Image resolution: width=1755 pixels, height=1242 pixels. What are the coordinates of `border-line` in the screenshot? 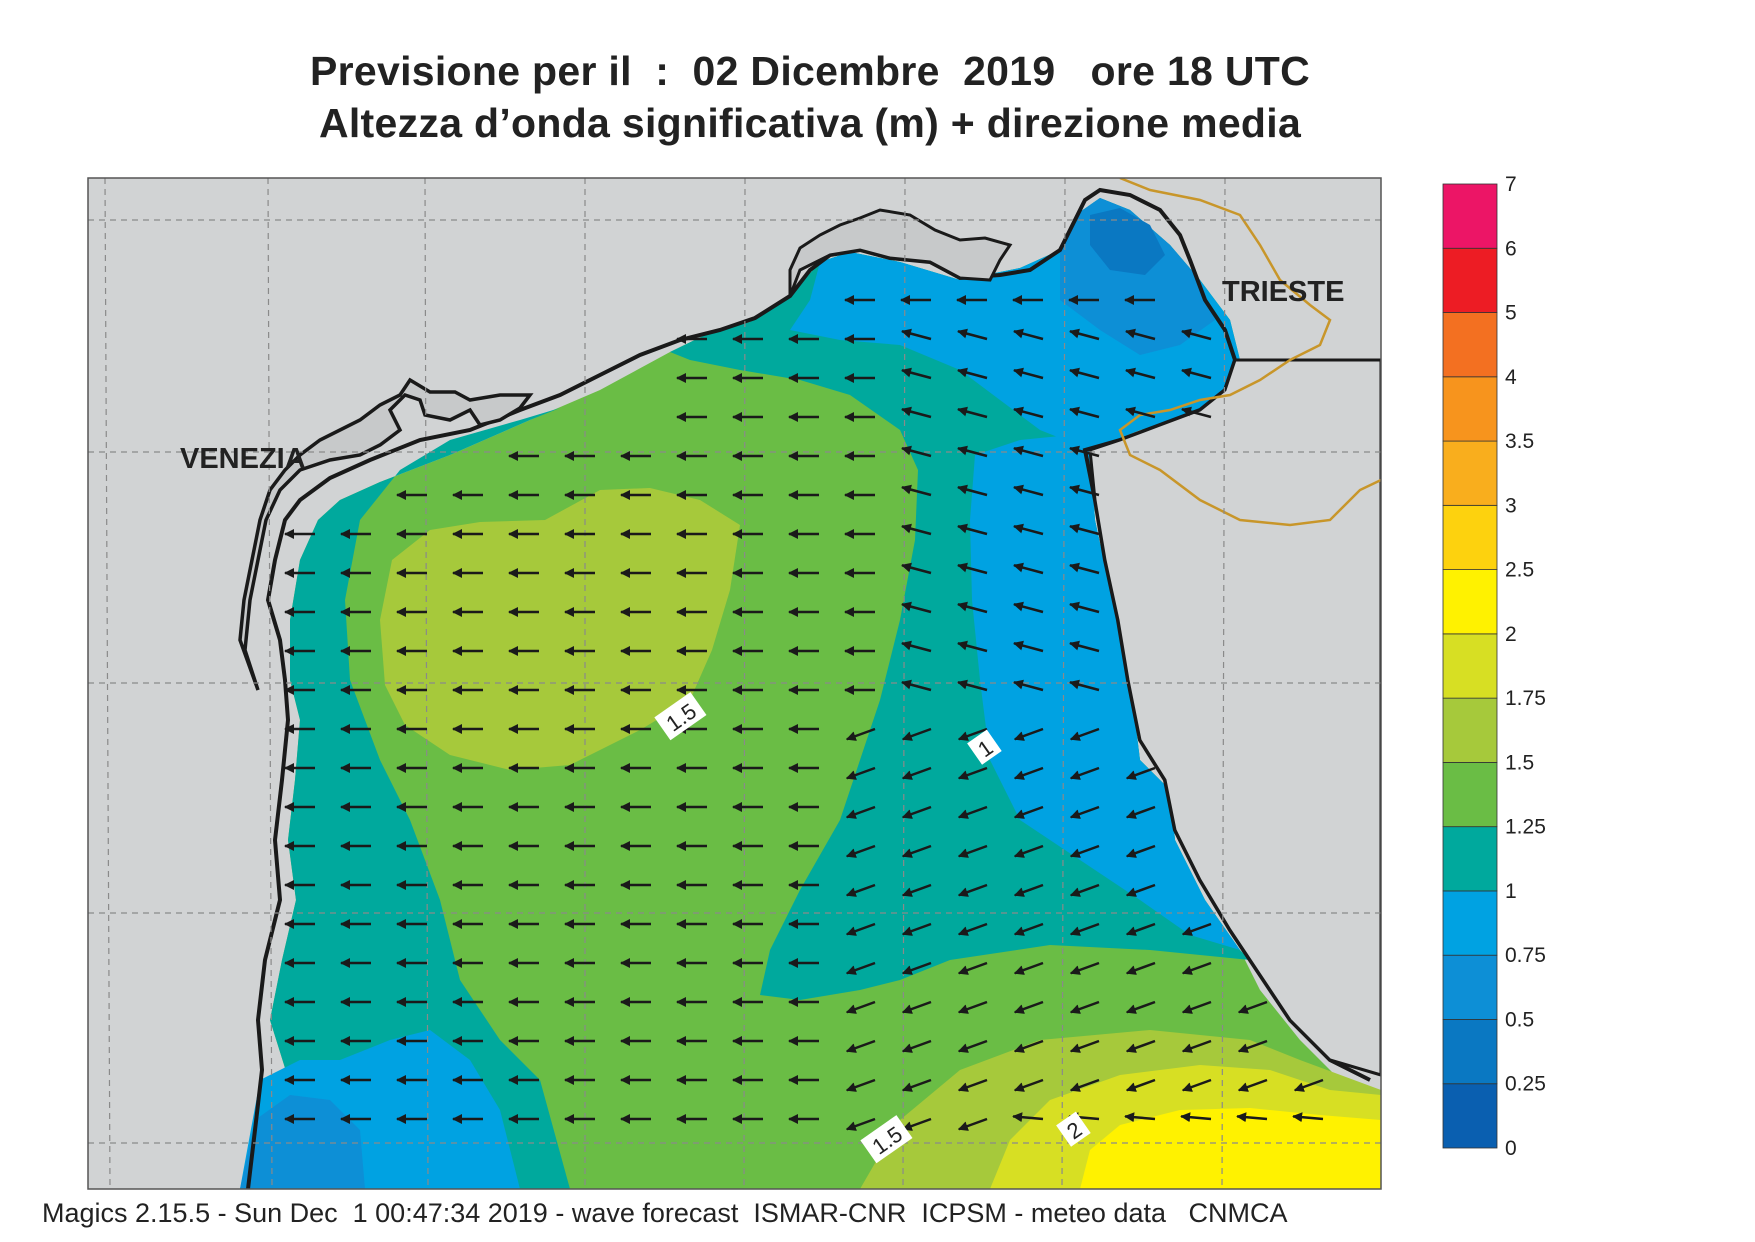 It's located at (1249, 352).